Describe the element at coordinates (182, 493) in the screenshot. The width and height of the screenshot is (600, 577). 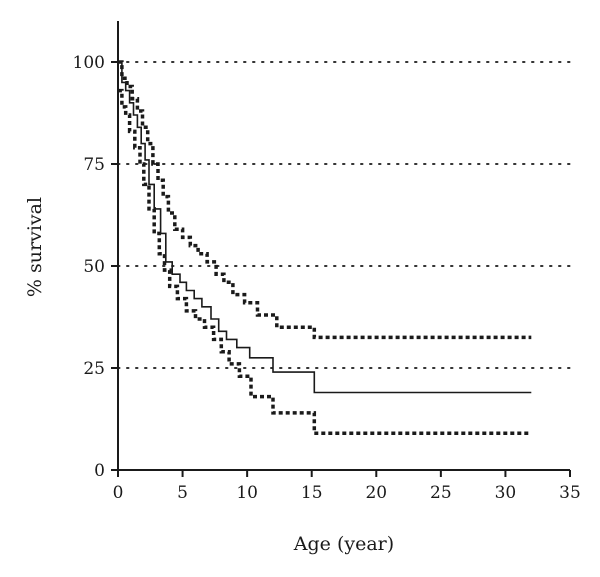
I see `x-tick-label-1: 5` at that location.